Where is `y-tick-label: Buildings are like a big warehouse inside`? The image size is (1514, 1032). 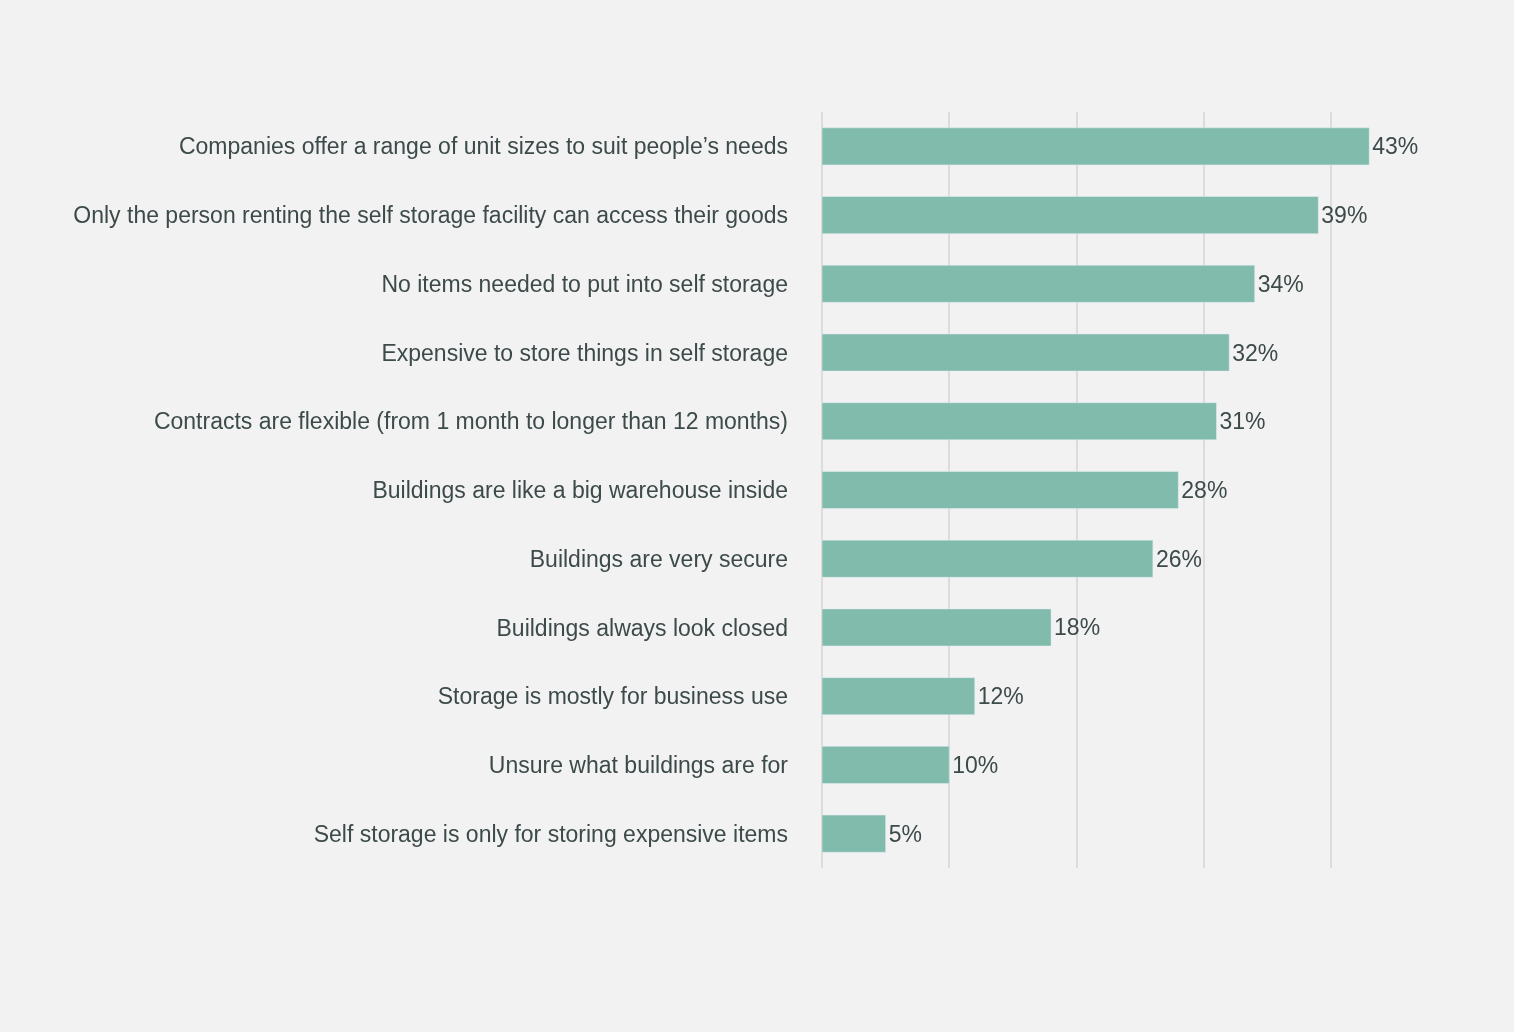 y-tick-label: Buildings are like a big warehouse inside is located at coordinates (580, 490).